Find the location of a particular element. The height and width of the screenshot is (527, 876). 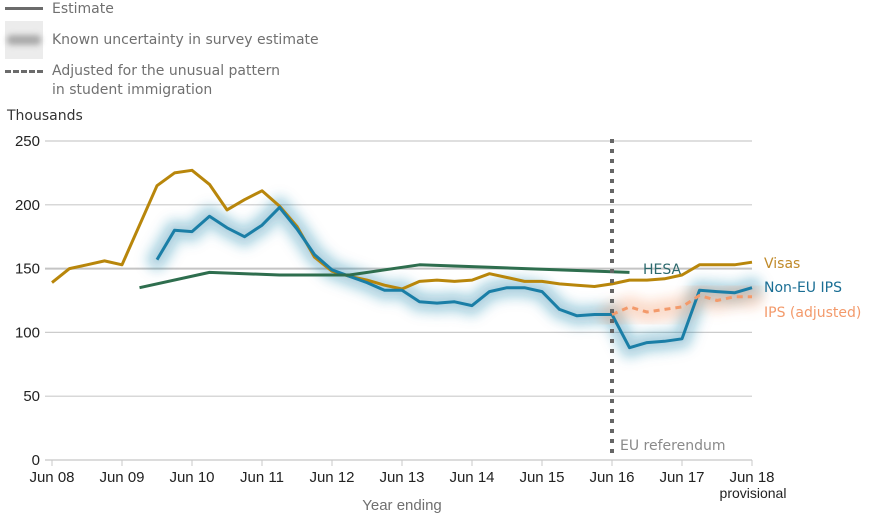

series-labels: Visas Non-EU IPS HESA IPS (adjusted) is located at coordinates (752, 288).